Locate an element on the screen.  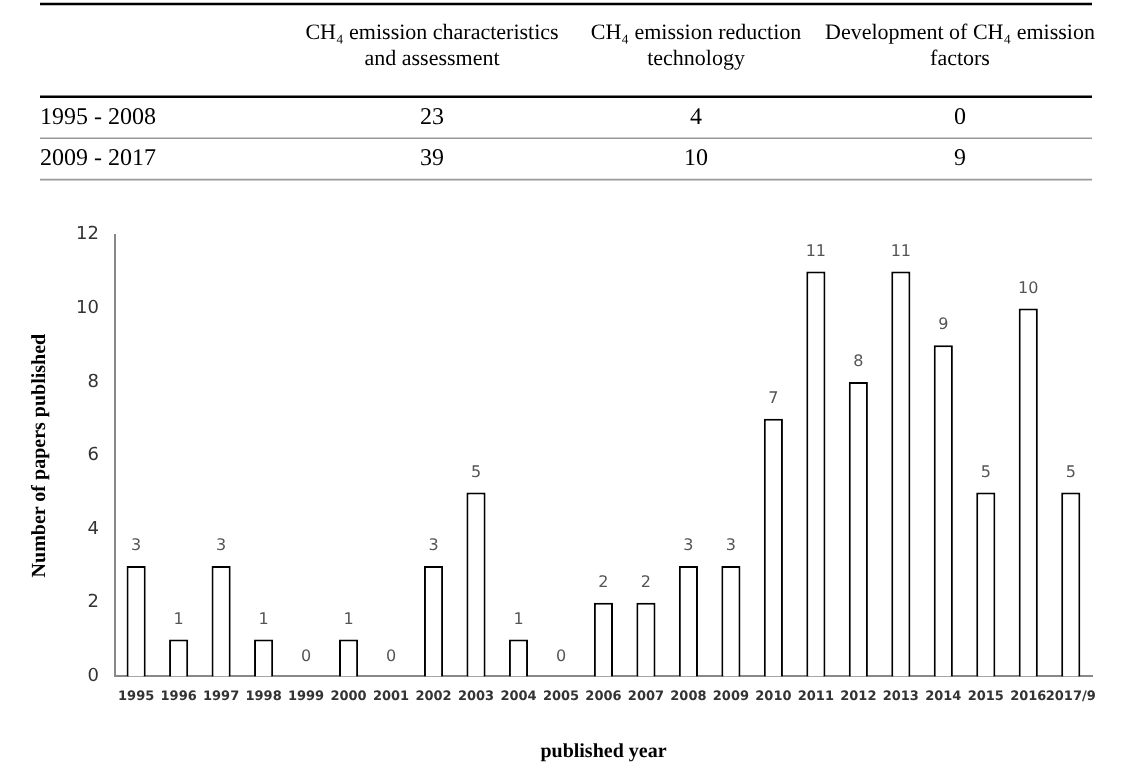
x-tick-label: CH₄ emission characteristics and assessment is located at coordinates (432, 46).